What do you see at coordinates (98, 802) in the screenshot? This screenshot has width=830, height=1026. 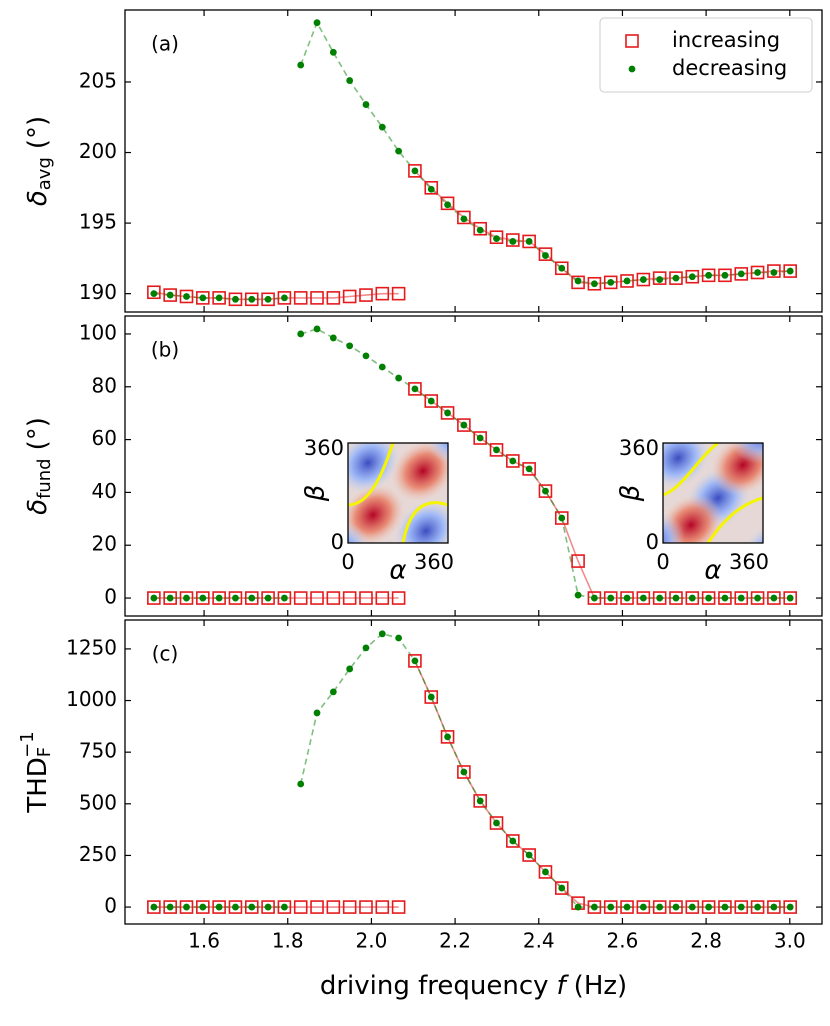 I see `y-tick-label: 500` at bounding box center [98, 802].